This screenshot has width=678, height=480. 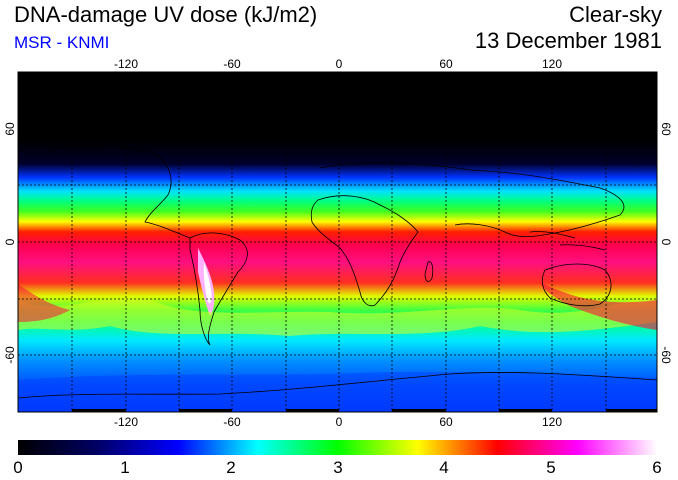 What do you see at coordinates (568, 40) in the screenshot?
I see `date-label: 13 December 1981` at bounding box center [568, 40].